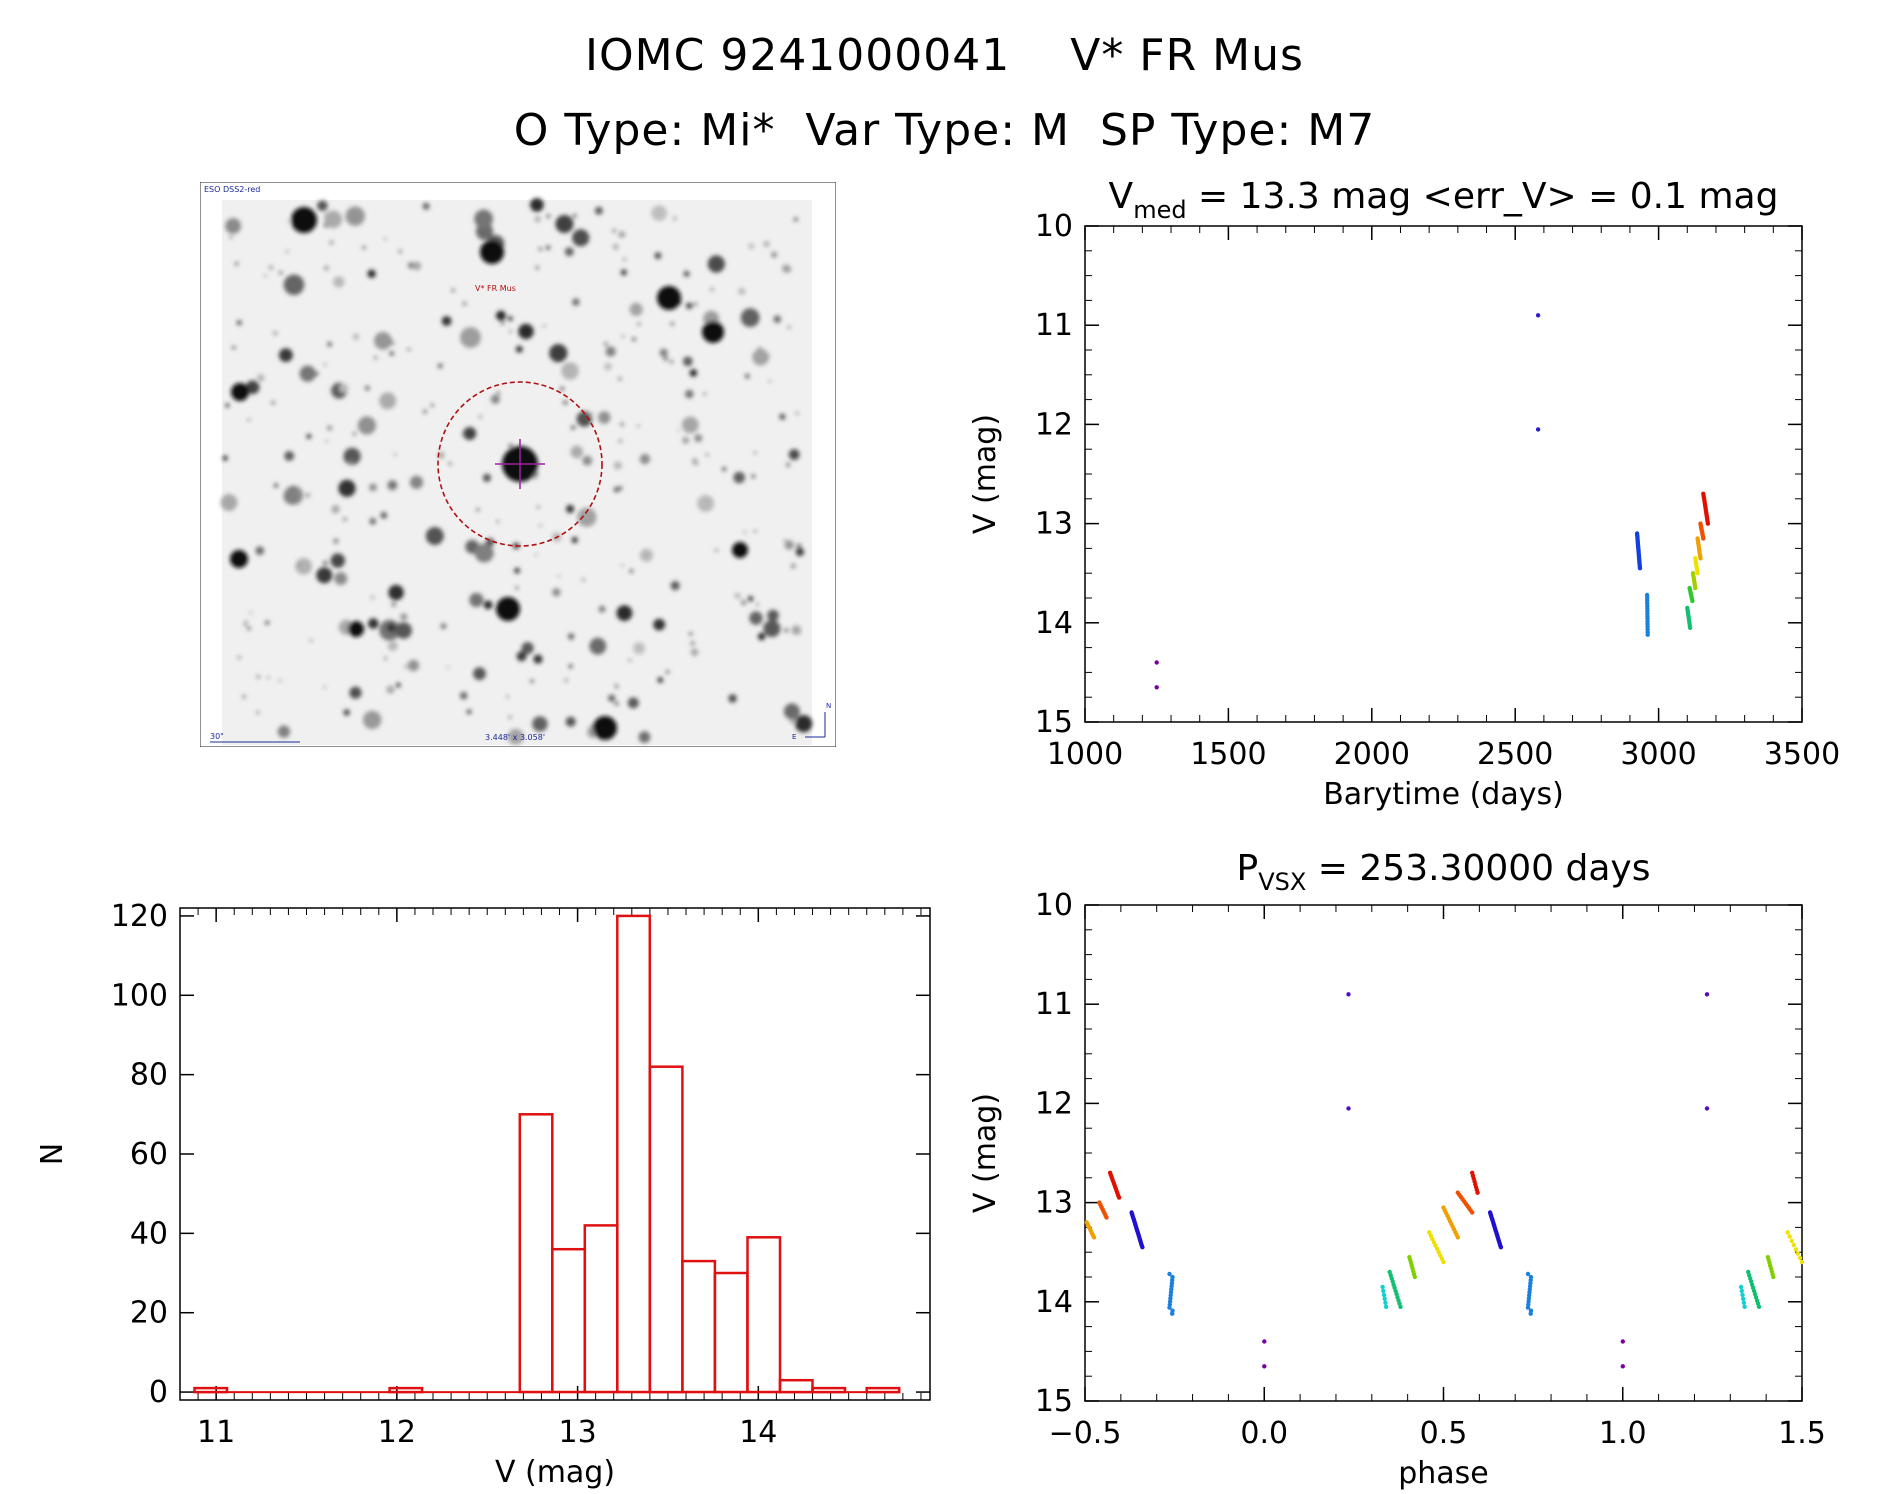  I want to click on compass-icon, so click(815, 725).